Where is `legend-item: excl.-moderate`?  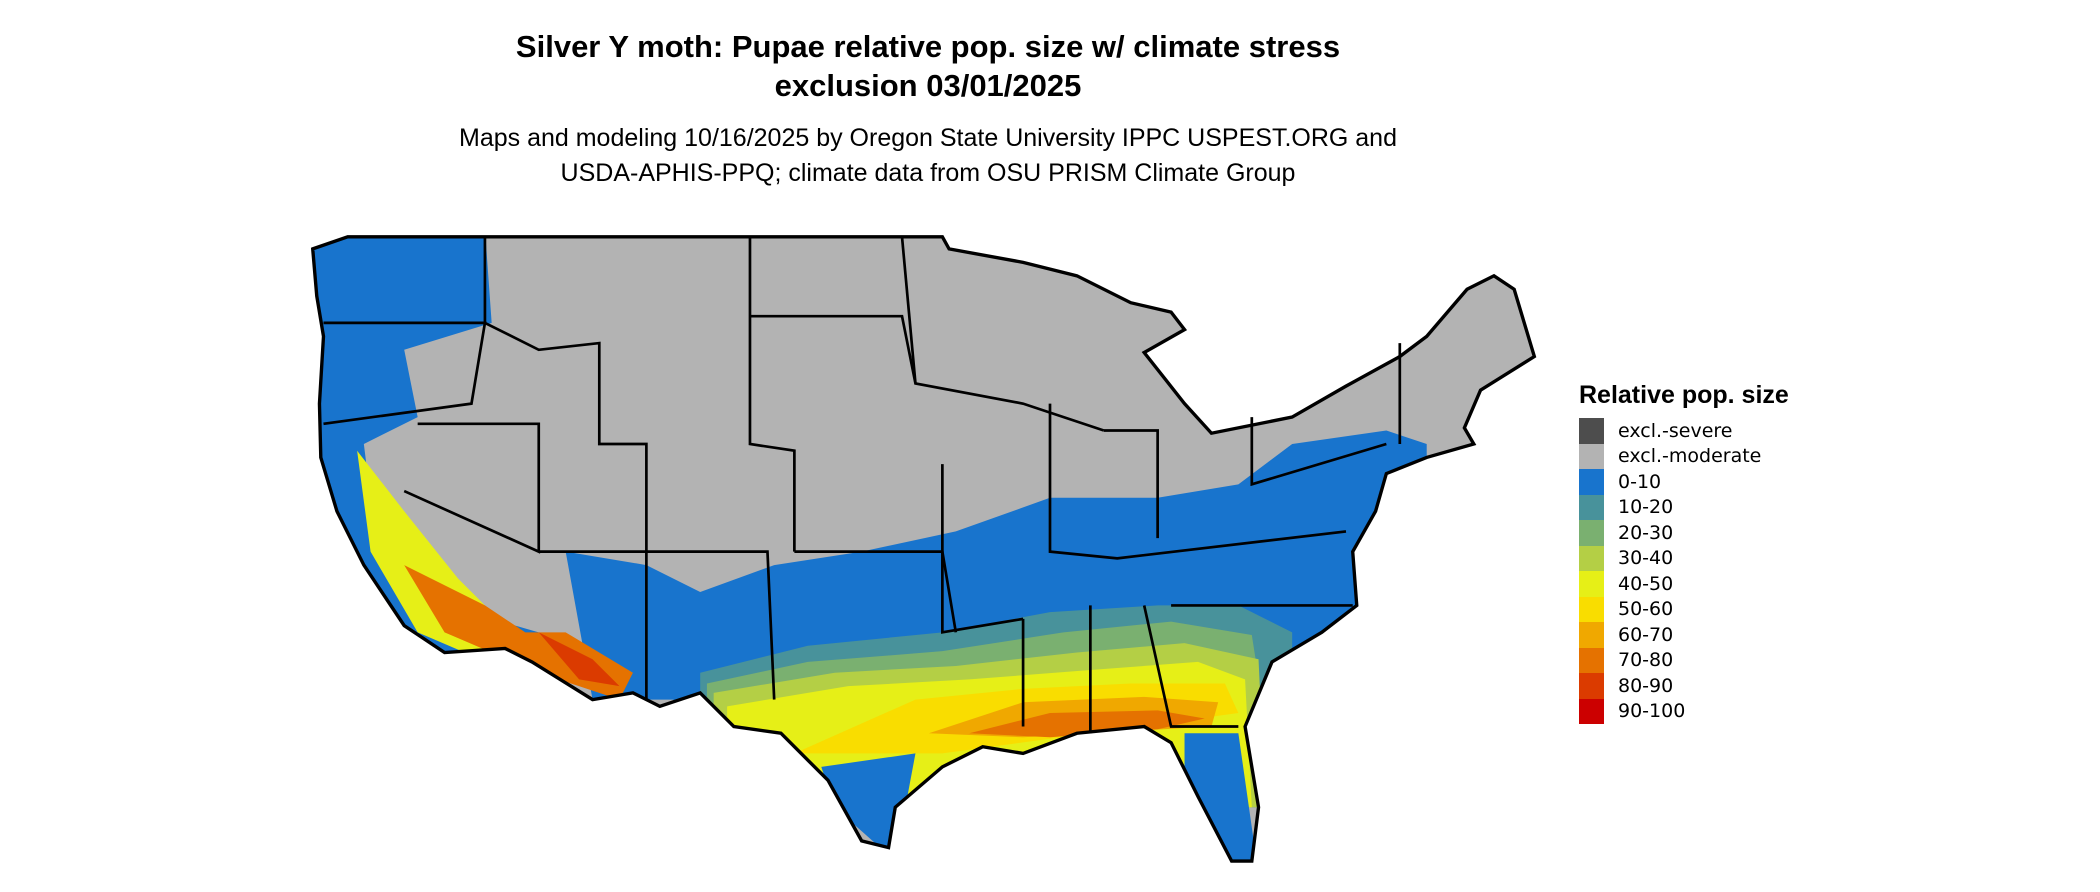
legend-item: excl.-moderate is located at coordinates (1684, 456).